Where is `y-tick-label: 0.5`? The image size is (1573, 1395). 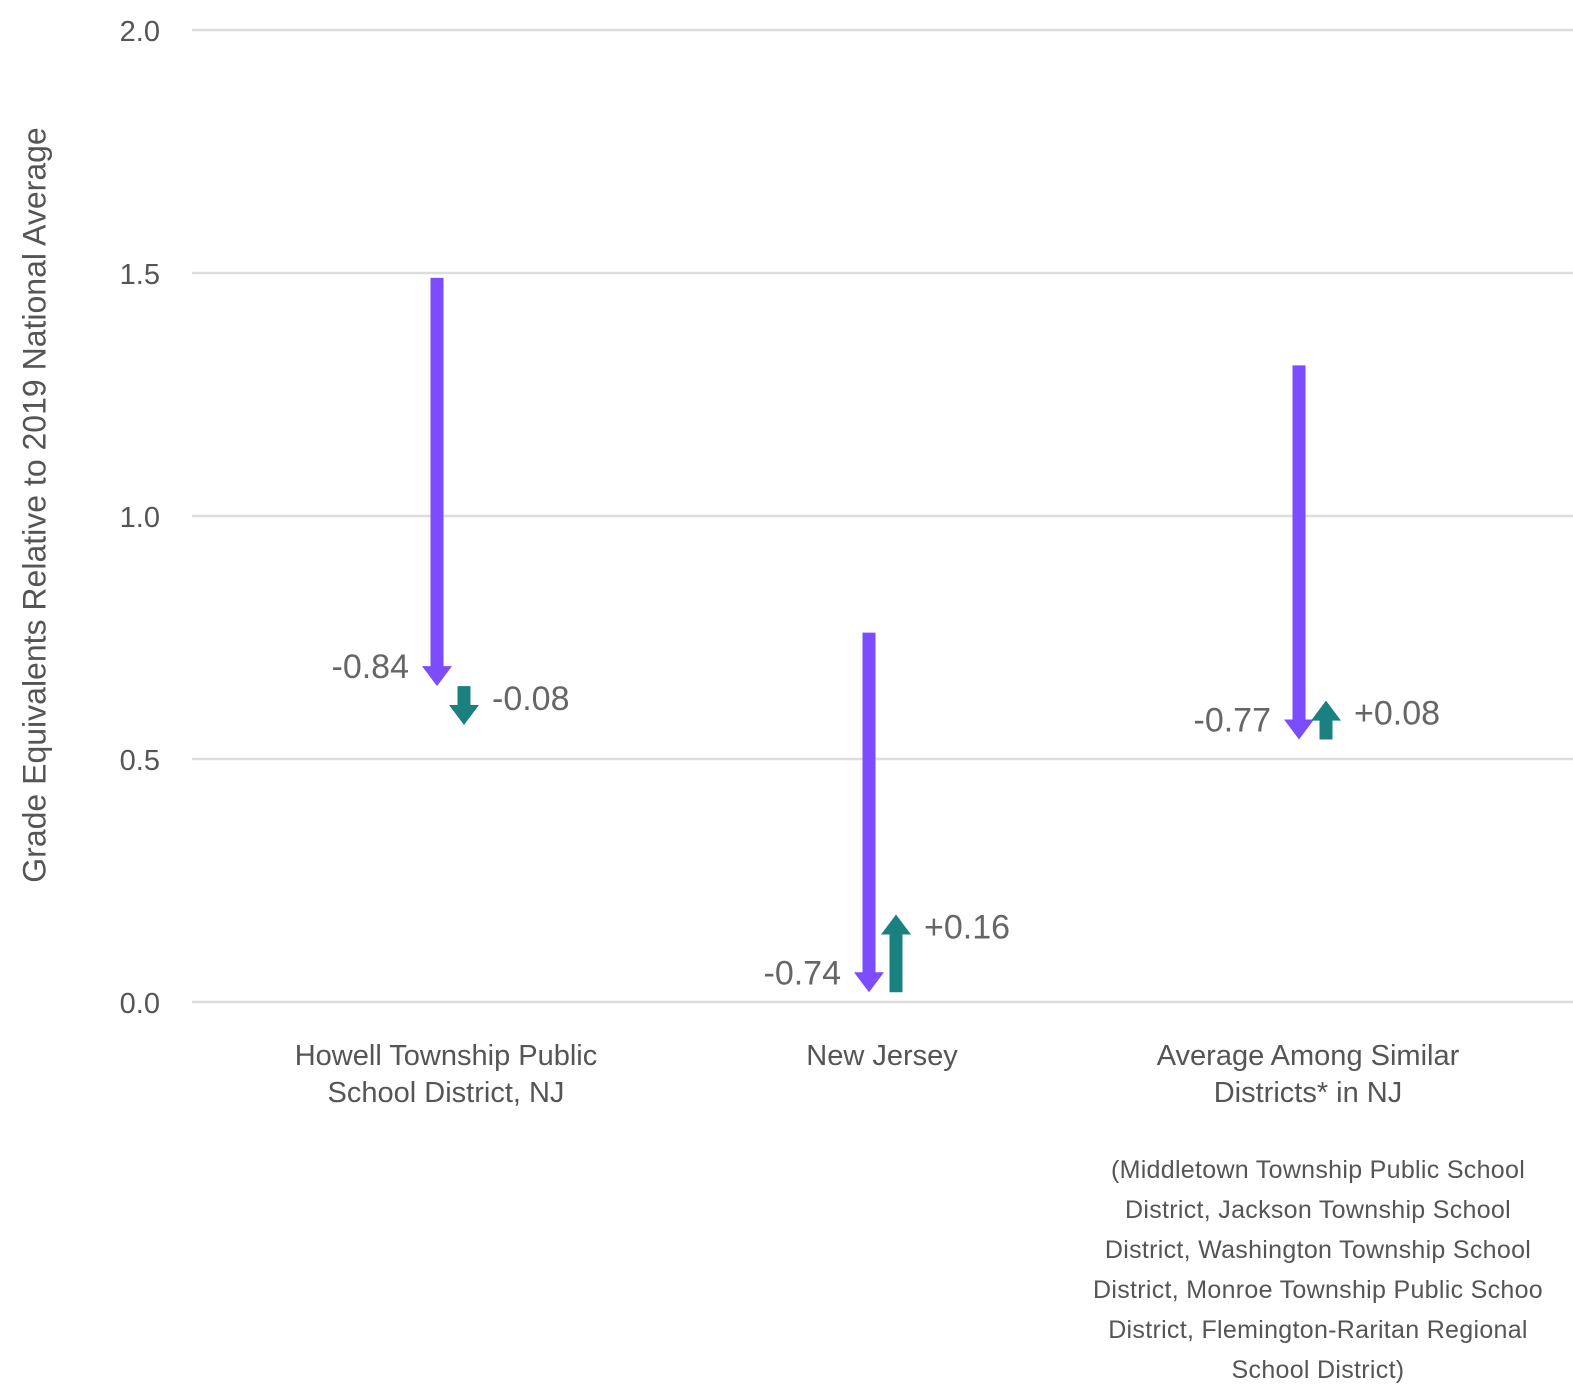 y-tick-label: 0.5 is located at coordinates (140, 761).